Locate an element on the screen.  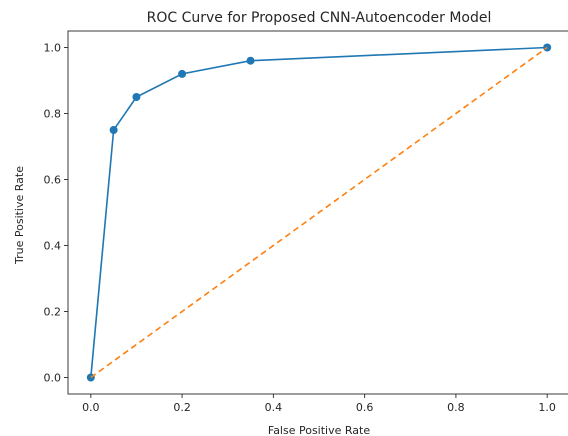
x-tick-label-1: 0.2 is located at coordinates (182, 407).